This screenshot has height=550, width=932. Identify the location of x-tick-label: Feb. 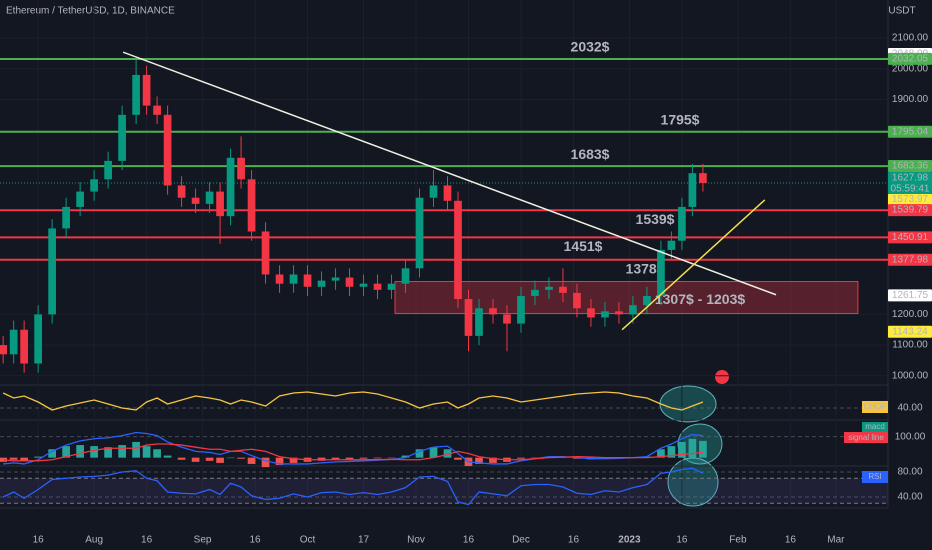
(738, 540).